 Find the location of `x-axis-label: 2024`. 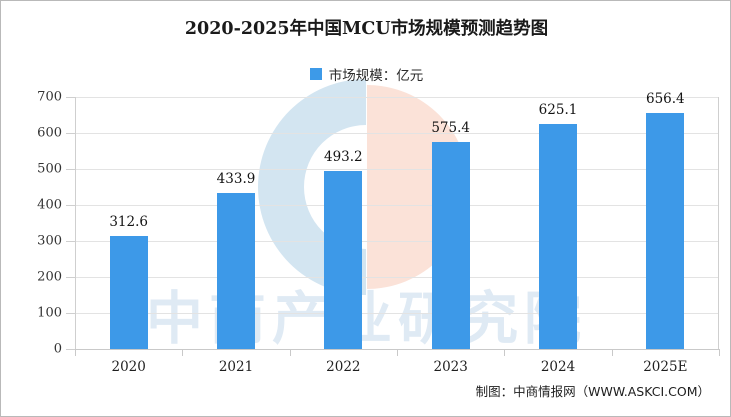

x-axis-label: 2024 is located at coordinates (558, 367).